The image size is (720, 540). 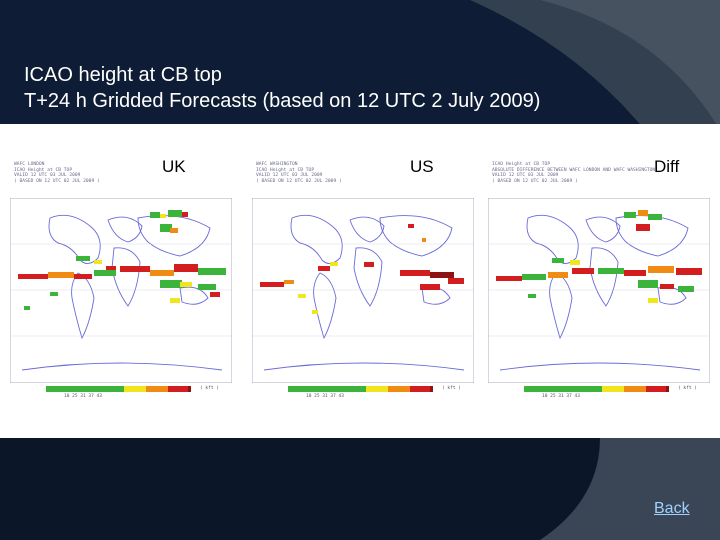 I want to click on back-link: Back, so click(x=672, y=508).